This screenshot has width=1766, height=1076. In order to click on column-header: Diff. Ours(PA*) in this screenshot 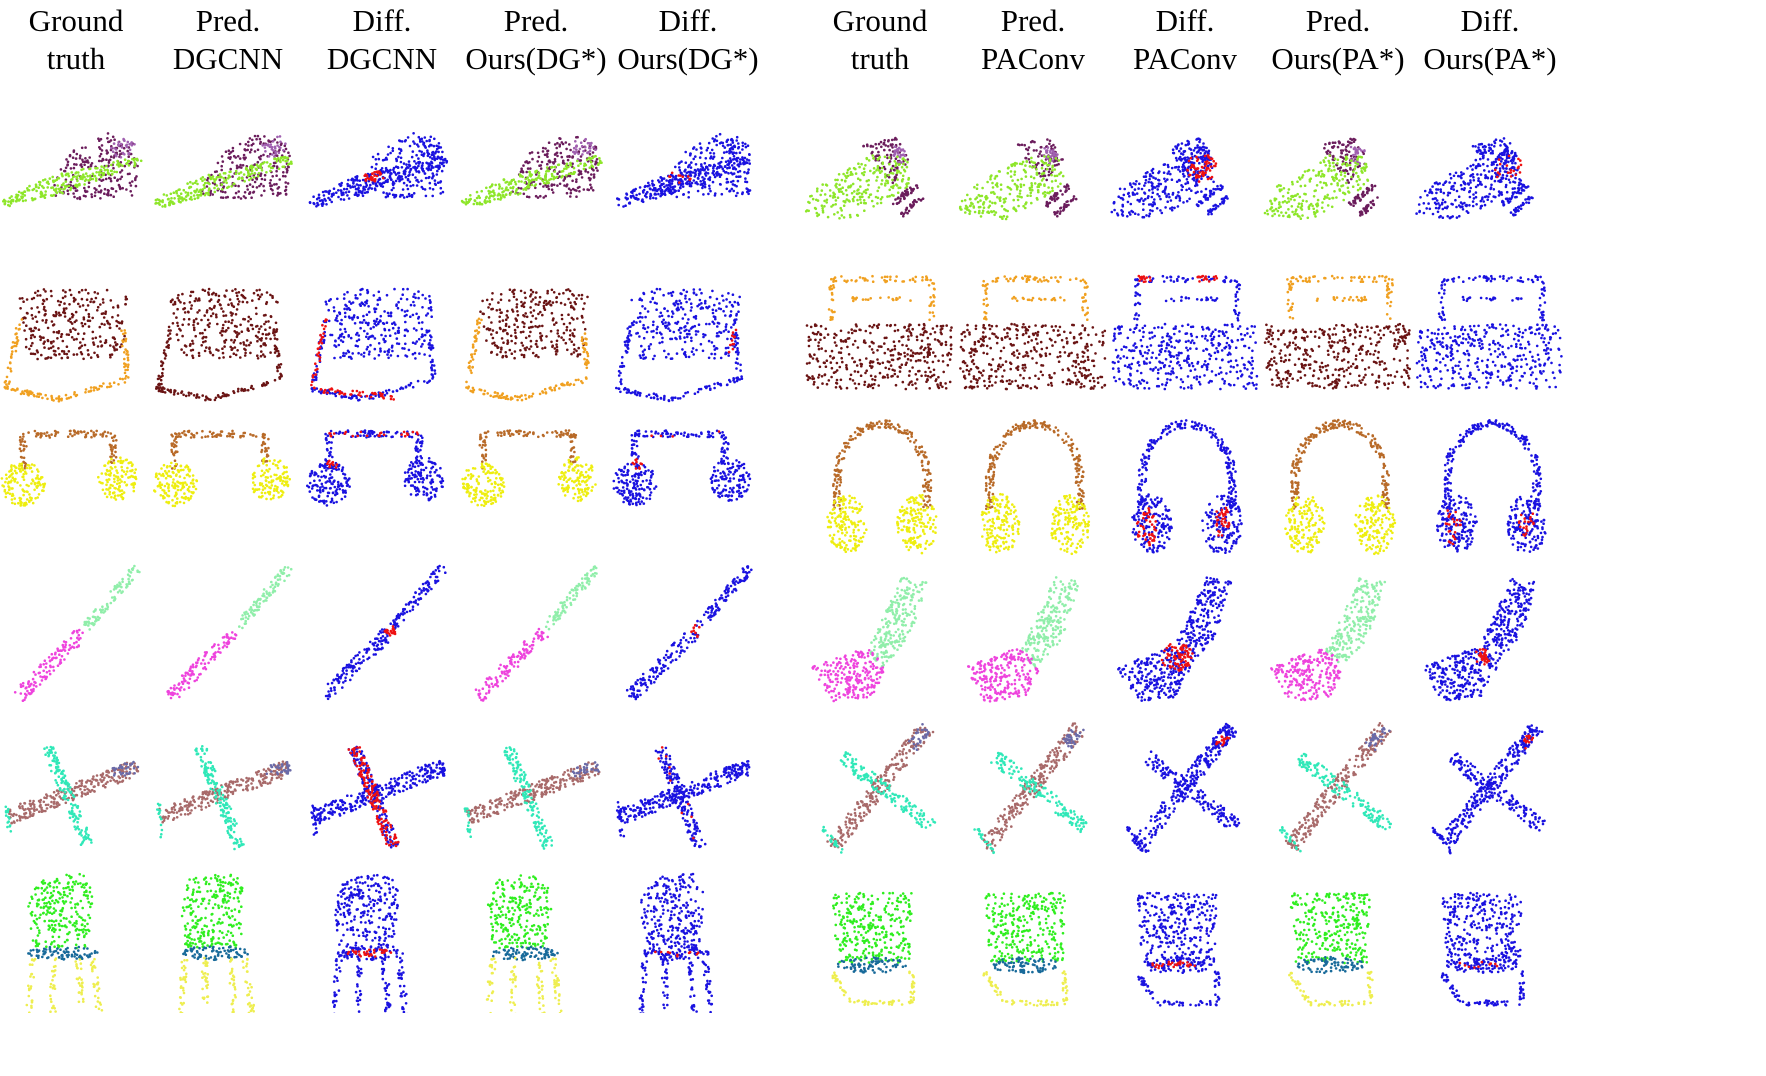, I will do `click(1490, 40)`.